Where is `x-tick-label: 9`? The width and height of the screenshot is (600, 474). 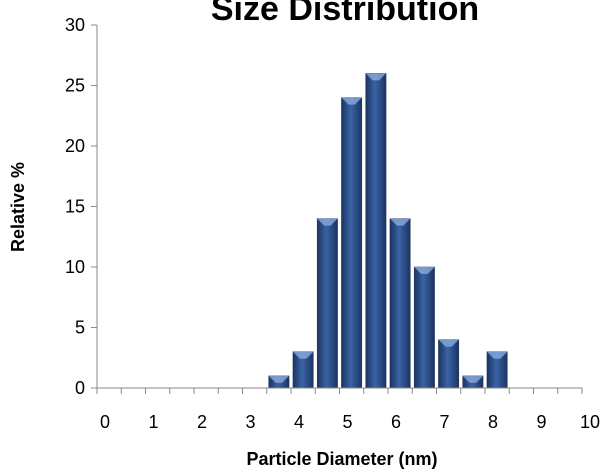 x-tick-label: 9 is located at coordinates (541, 422).